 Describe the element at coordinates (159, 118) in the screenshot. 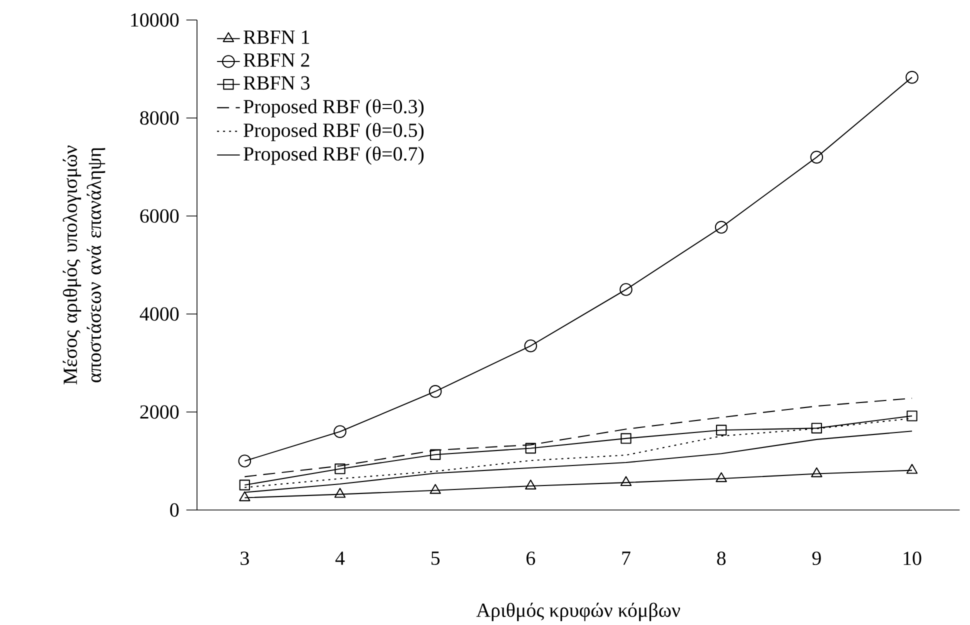

I see `y-tick-label: 8000` at that location.